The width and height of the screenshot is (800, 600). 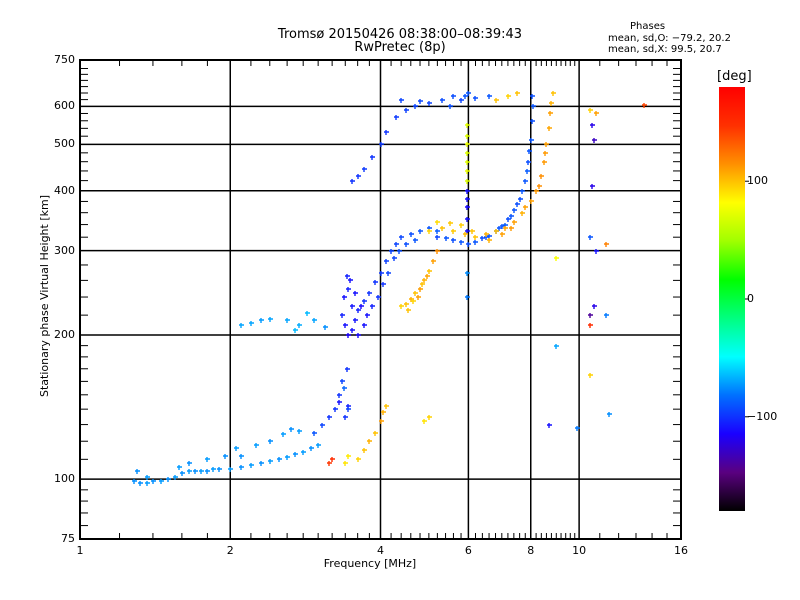 I want to click on y-axis-label: Stationary phase Virtual Height [km], so click(x=44, y=296).